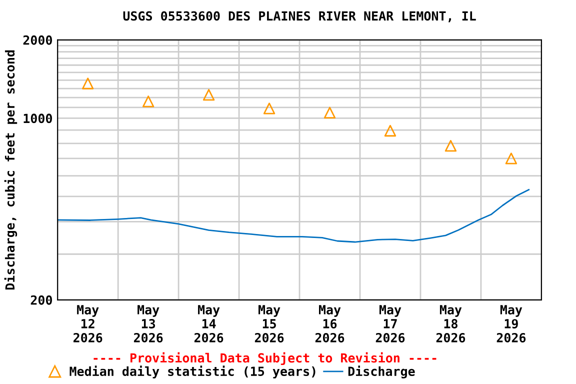 This screenshot has width=576, height=384. Describe the element at coordinates (87, 323) in the screenshot. I see `x-tick-label: May 12 2026` at that location.